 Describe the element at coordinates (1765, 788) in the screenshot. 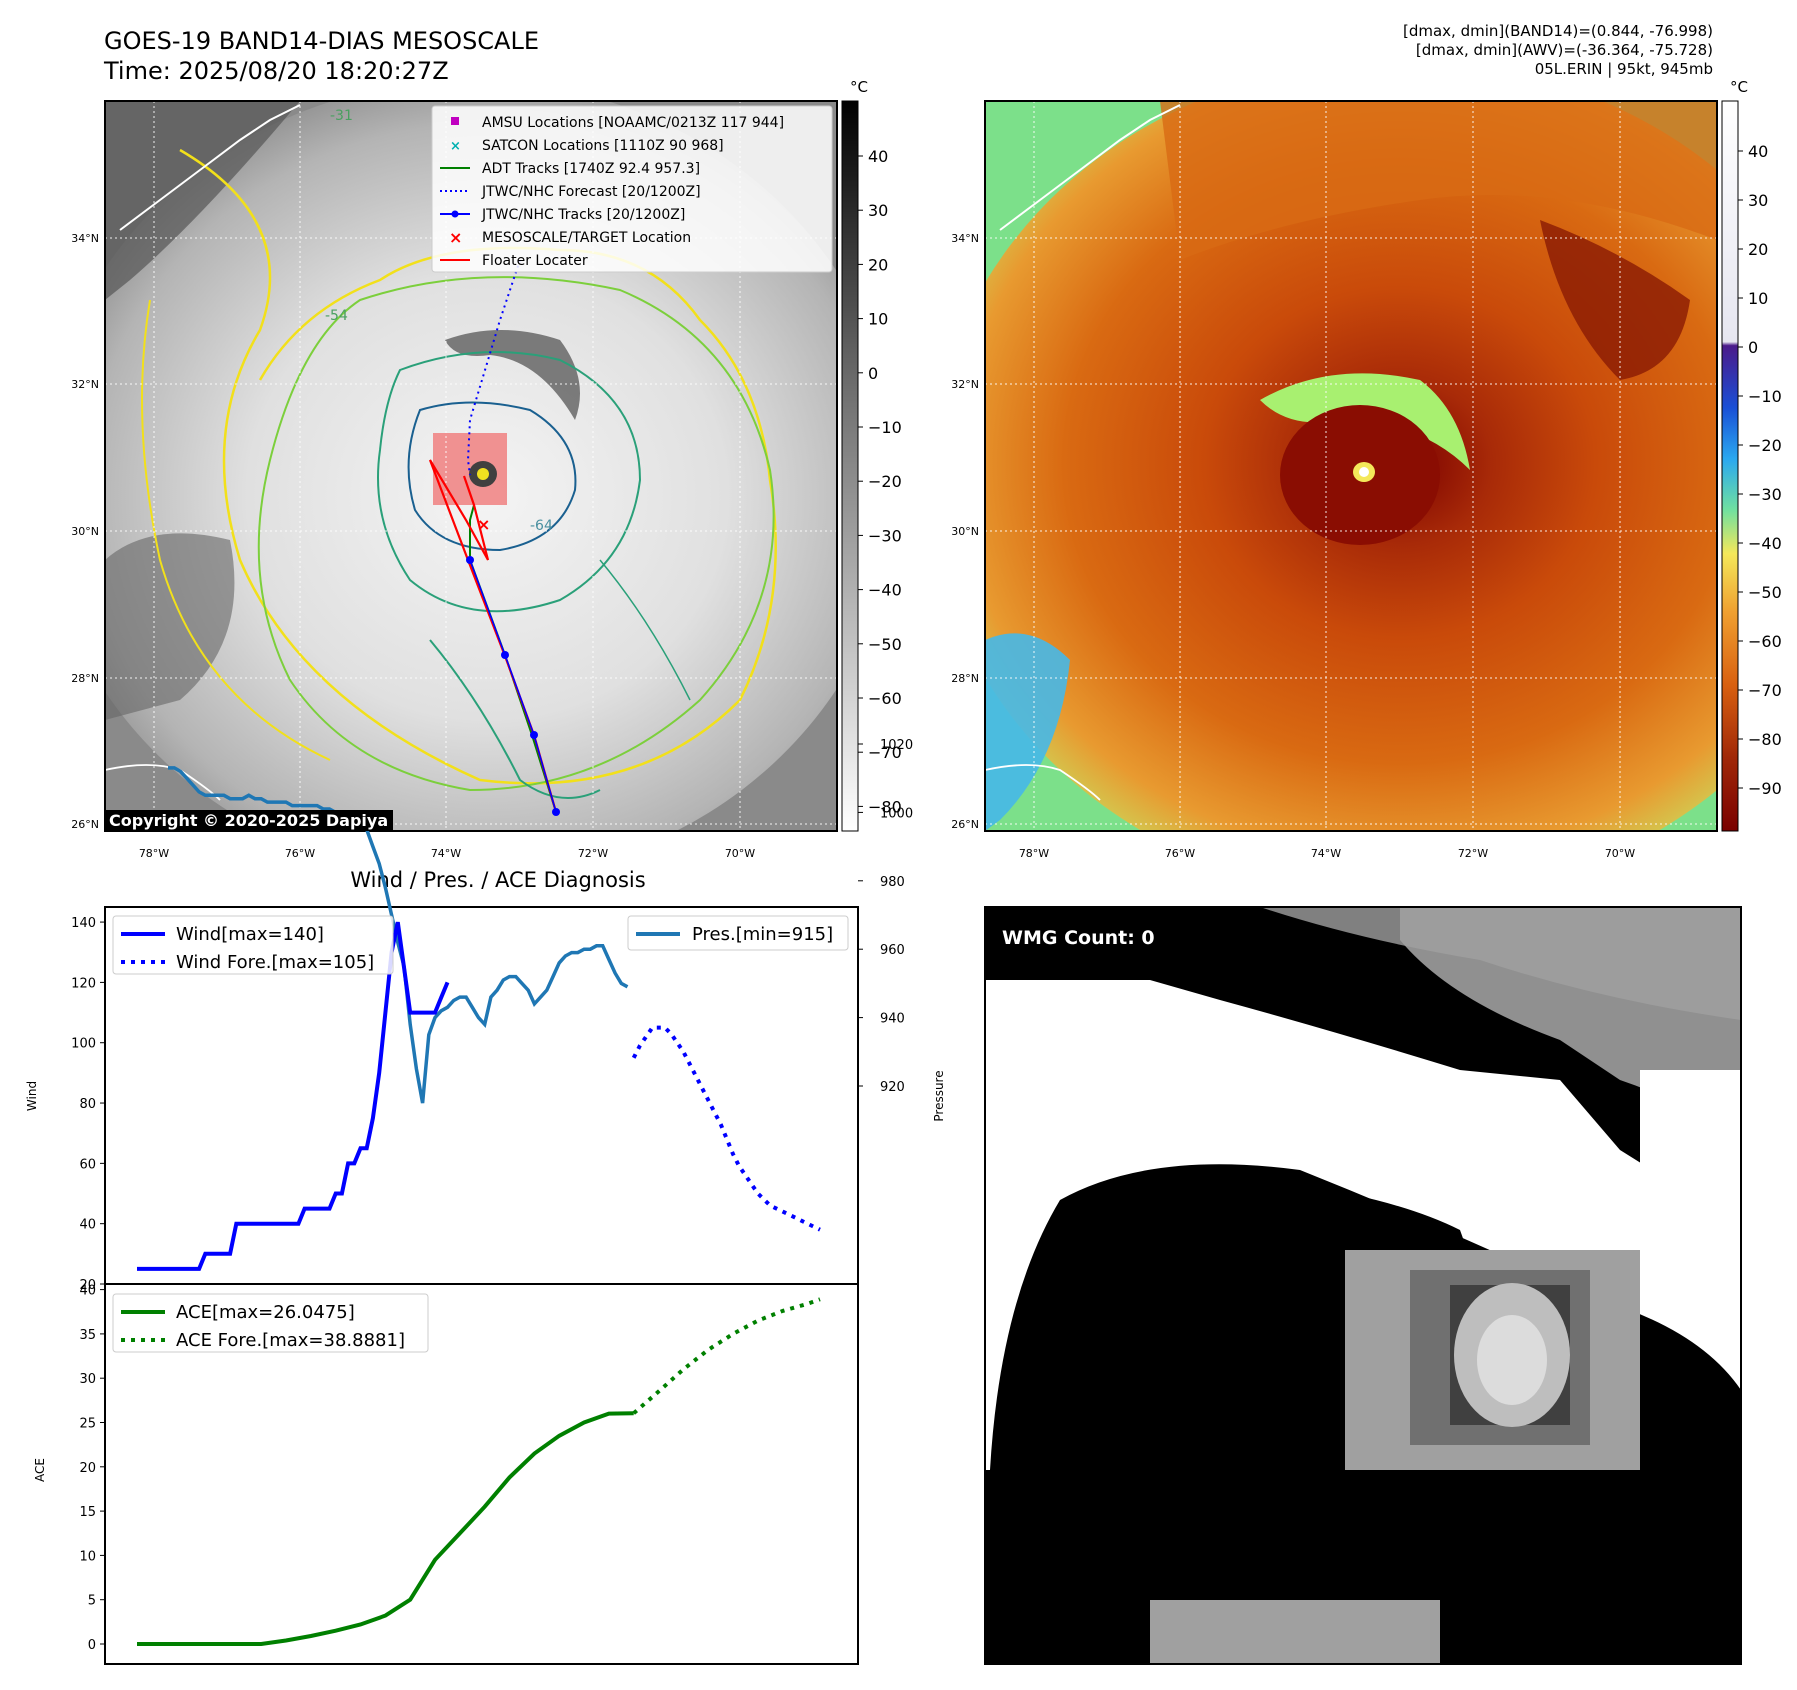

I see `colorbar-tick: −90` at that location.